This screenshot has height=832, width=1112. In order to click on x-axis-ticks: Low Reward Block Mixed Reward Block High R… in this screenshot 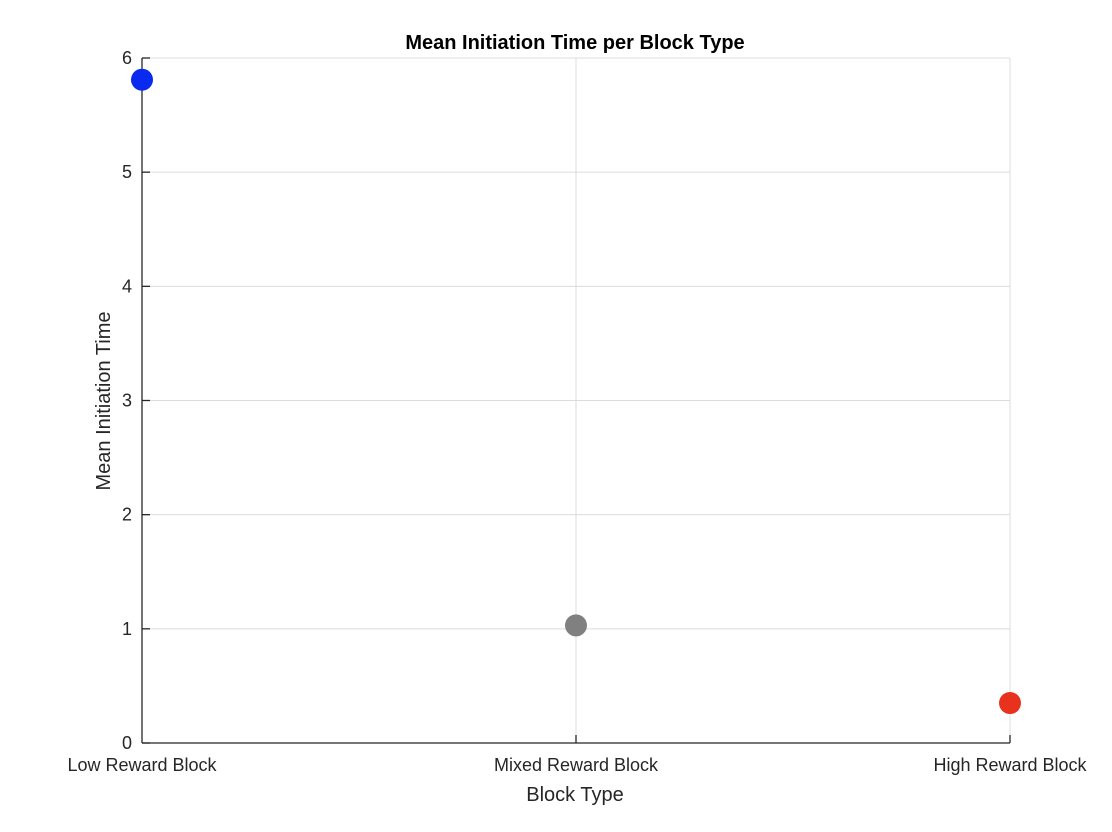, I will do `click(577, 755)`.